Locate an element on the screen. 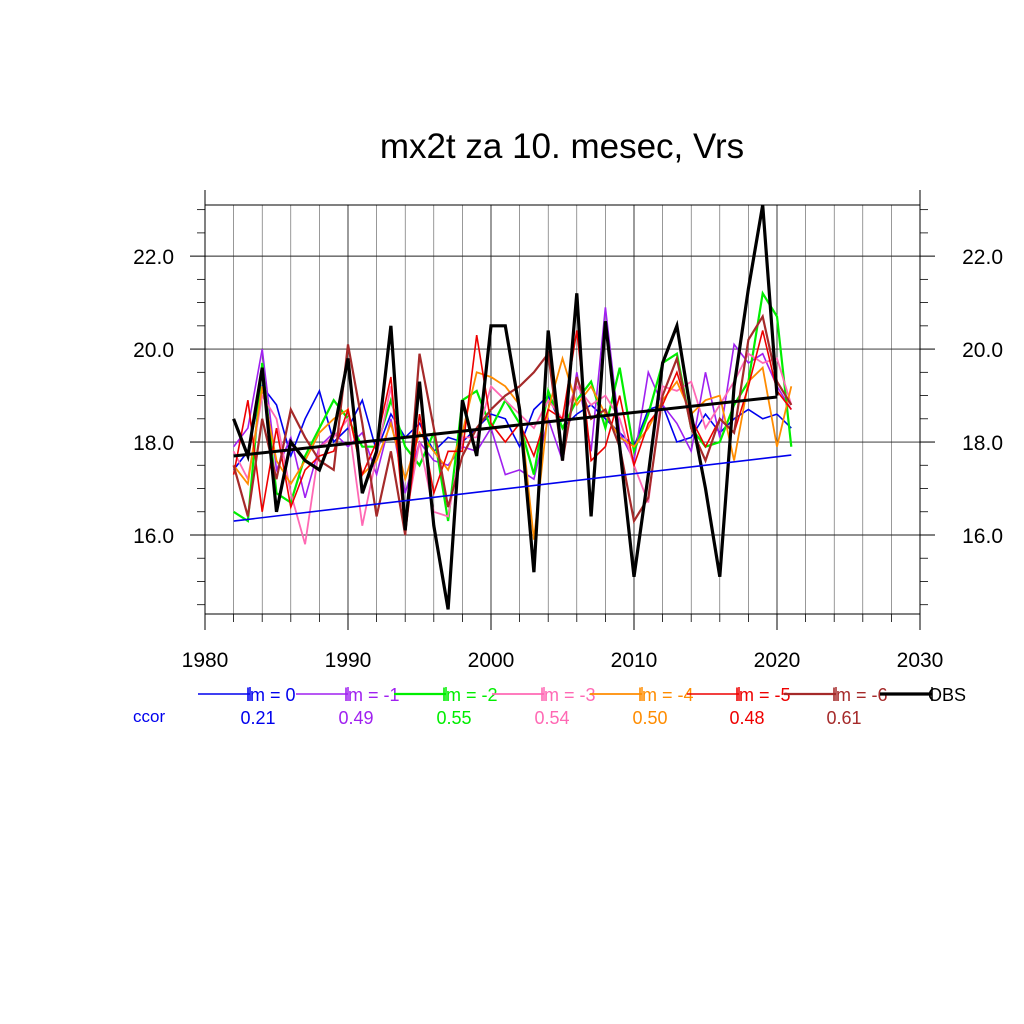  legend-entry-label: lm = -5 is located at coordinates (763, 695).